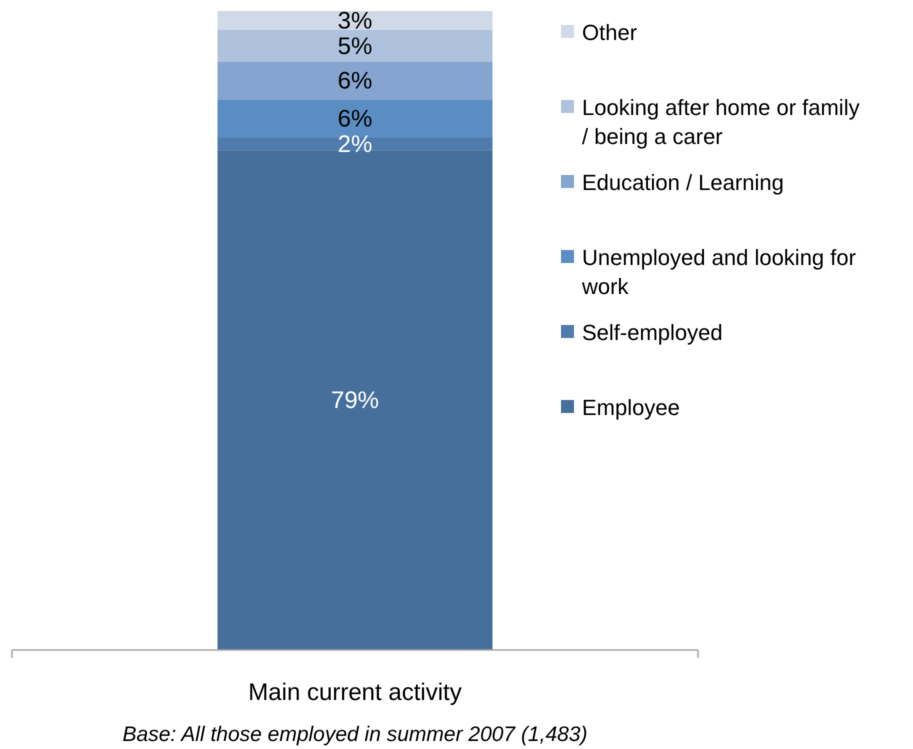 The image size is (913, 749). I want to click on data-label: 5%, so click(355, 46).